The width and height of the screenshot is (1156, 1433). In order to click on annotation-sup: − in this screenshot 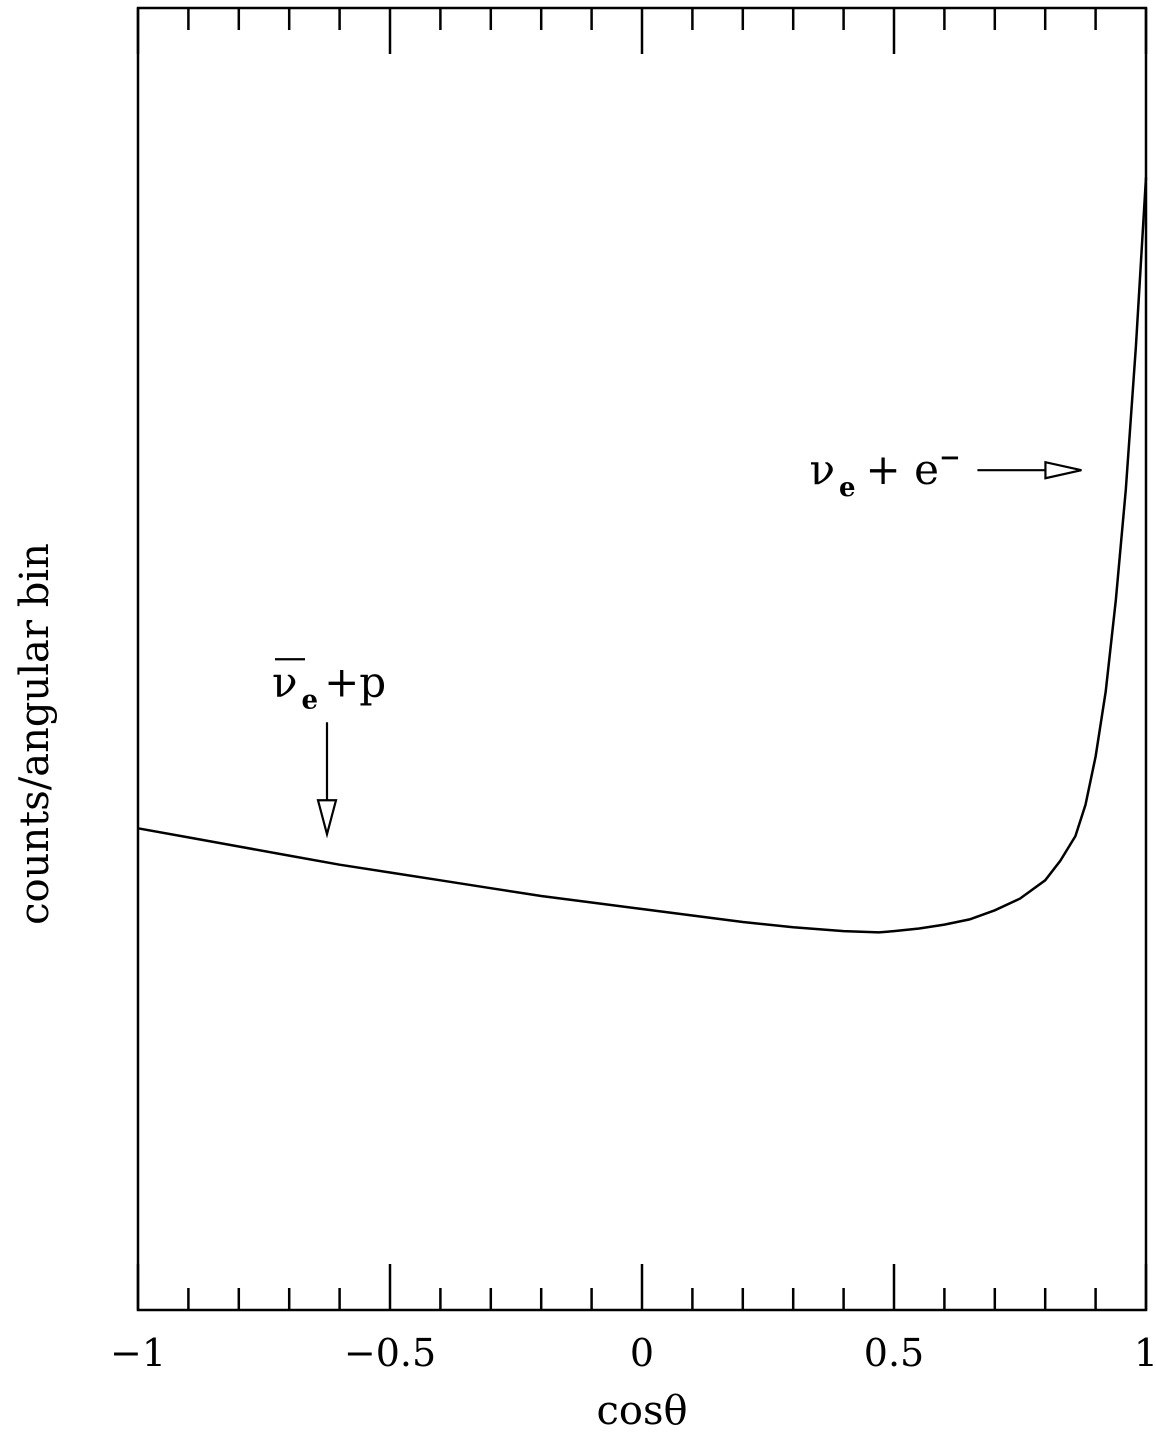, I will do `click(950, 458)`.